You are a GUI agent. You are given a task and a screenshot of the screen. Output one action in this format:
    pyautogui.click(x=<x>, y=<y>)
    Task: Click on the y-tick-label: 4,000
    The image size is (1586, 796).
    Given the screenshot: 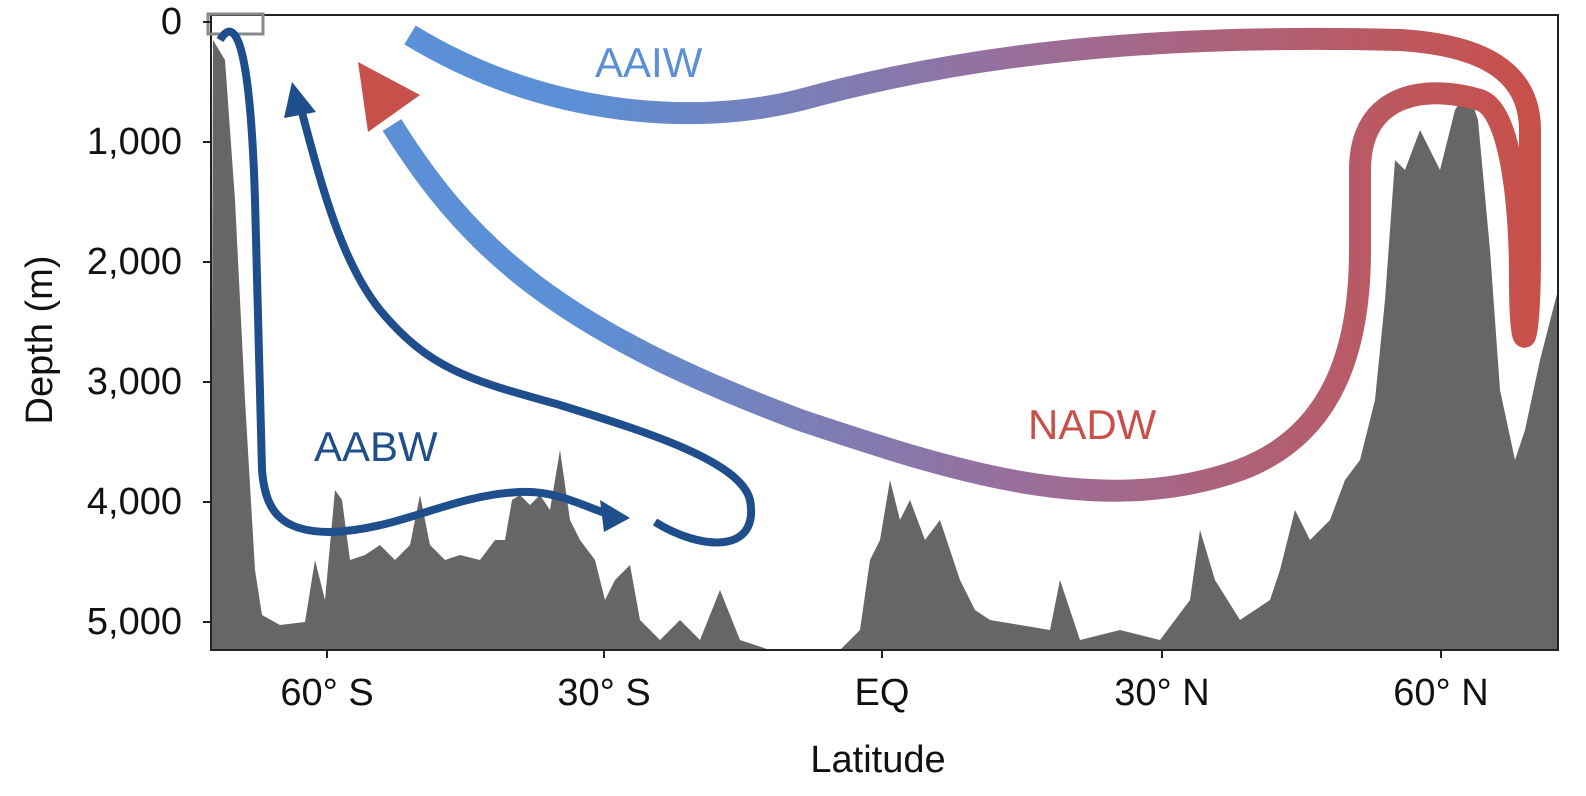 What is the action you would take?
    pyautogui.click(x=134, y=502)
    